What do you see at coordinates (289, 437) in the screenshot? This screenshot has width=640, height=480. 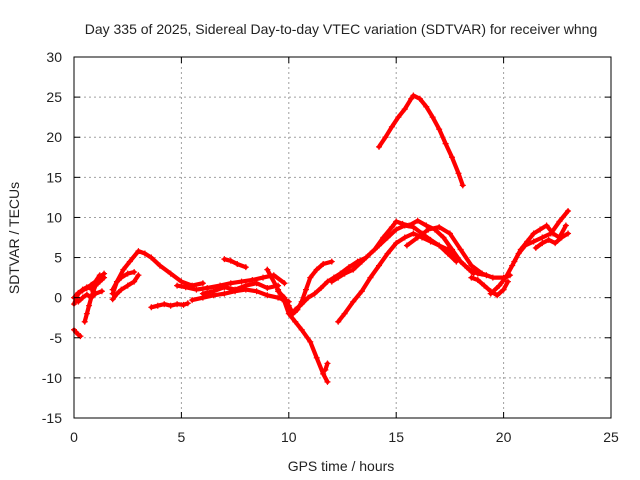 I see `x-tick-label: 10` at bounding box center [289, 437].